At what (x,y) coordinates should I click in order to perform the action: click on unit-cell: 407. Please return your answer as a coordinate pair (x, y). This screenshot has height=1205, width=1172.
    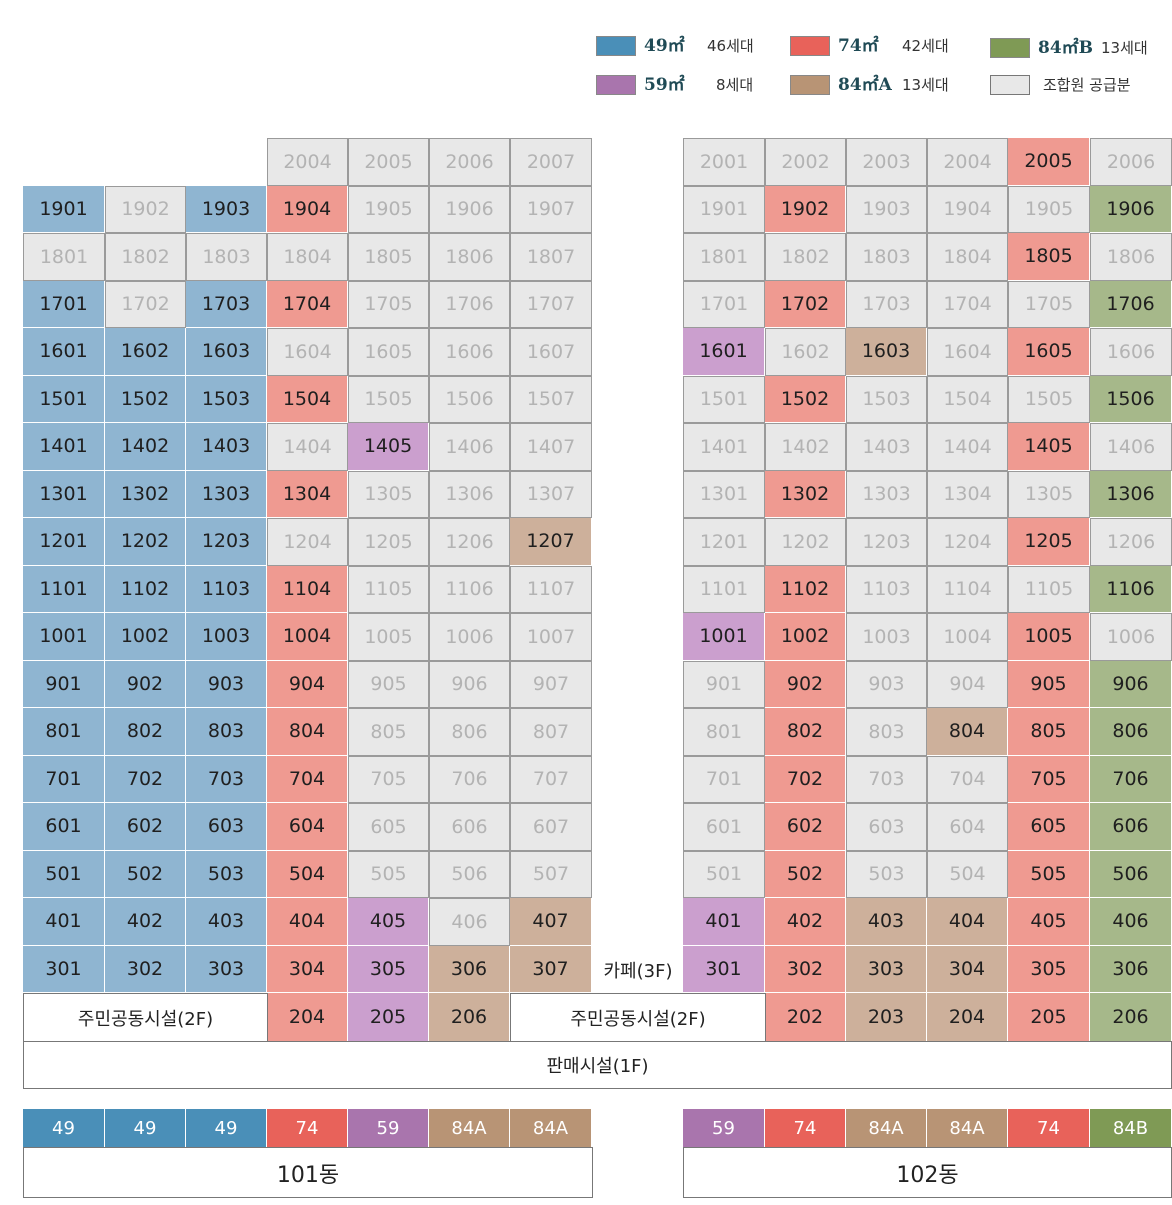
    Looking at the image, I should click on (551, 922).